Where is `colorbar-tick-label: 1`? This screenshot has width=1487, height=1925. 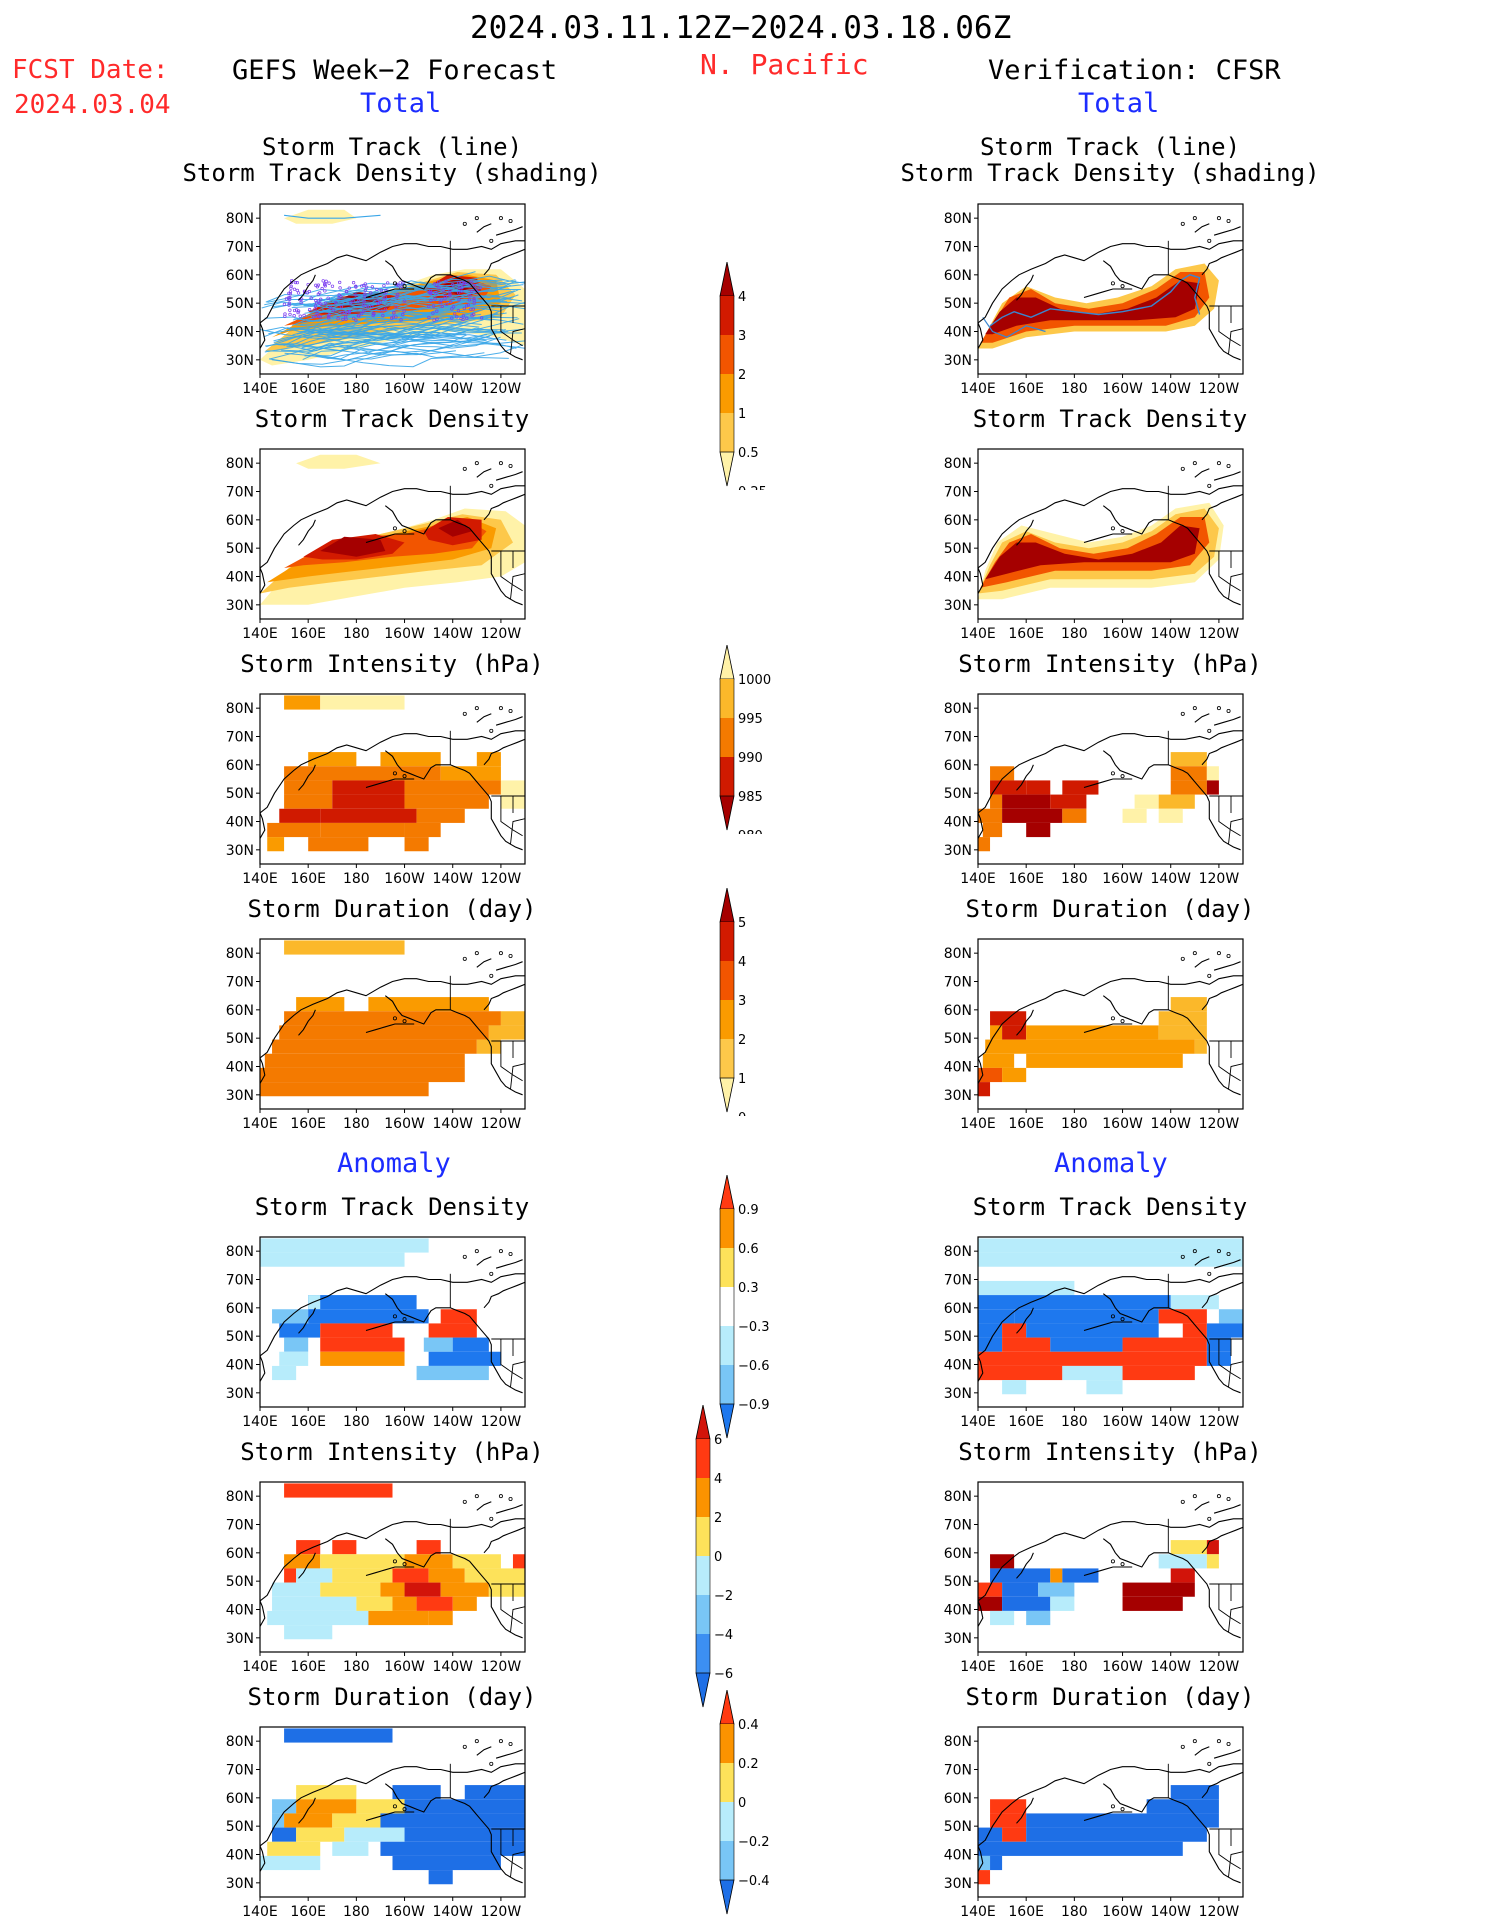 colorbar-tick-label: 1 is located at coordinates (742, 414).